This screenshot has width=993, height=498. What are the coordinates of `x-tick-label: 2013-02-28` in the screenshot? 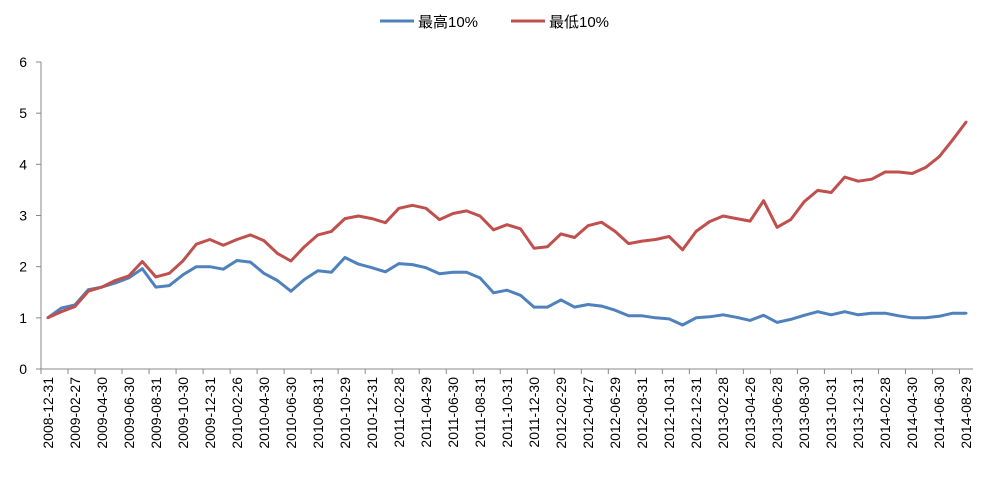 It's located at (723, 413).